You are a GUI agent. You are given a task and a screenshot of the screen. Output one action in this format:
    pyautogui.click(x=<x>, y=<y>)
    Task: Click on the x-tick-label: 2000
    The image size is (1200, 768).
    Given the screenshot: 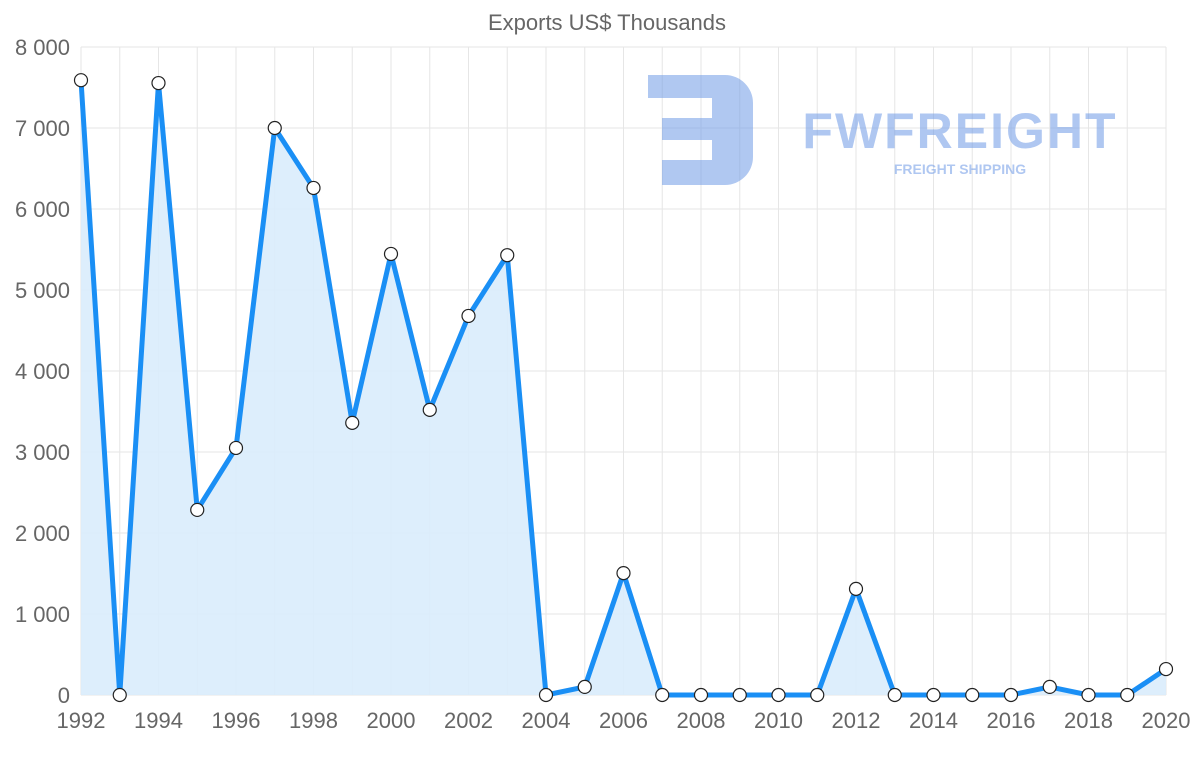 What is the action you would take?
    pyautogui.click(x=391, y=720)
    